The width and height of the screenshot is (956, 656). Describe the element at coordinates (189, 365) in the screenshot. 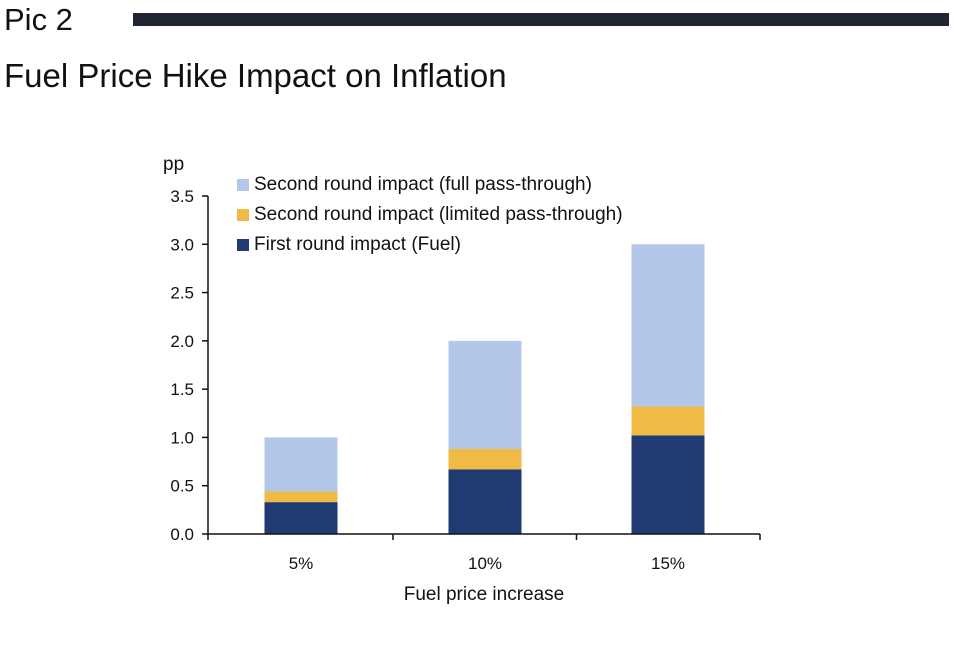

I see `y-ticks-group: 0.0 0.5 1.0 1.5 2.0 2.5 3.0 3.5` at that location.